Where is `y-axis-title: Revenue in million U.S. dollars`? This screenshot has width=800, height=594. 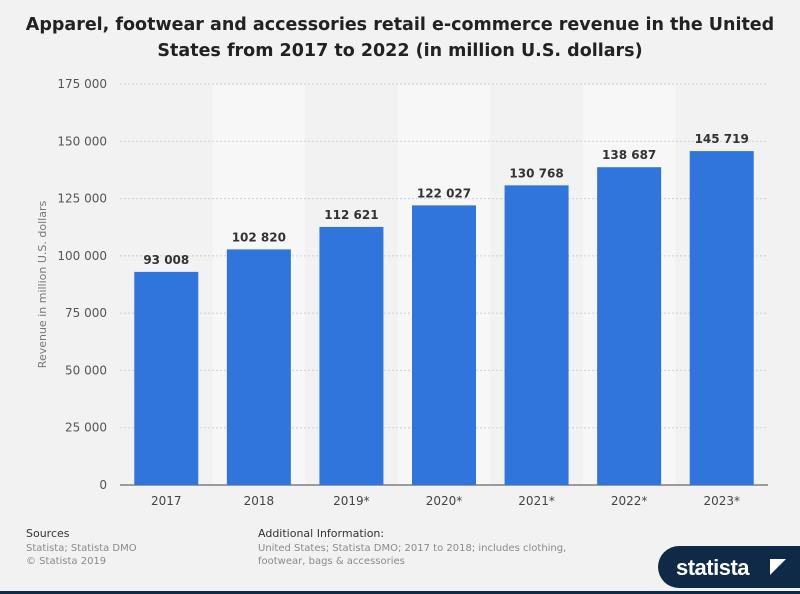
y-axis-title: Revenue in million U.S. dollars is located at coordinates (42, 285).